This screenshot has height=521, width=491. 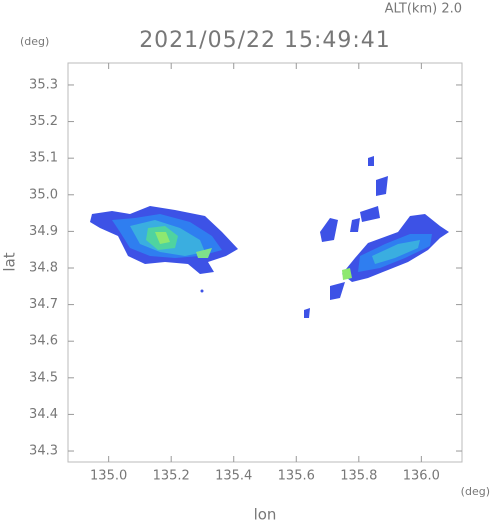 I want to click on y-tick-label: 35.3, so click(x=43, y=84).